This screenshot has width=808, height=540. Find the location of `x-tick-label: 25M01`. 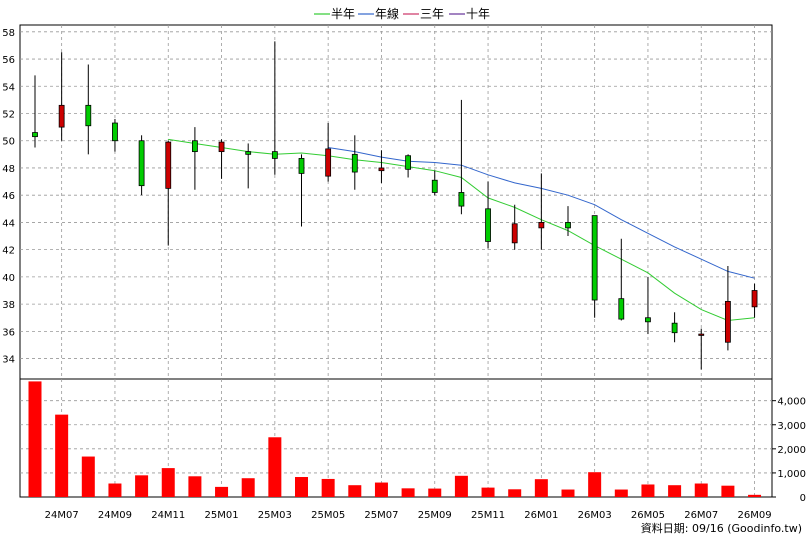

x-tick-label: 25M01 is located at coordinates (222, 515).